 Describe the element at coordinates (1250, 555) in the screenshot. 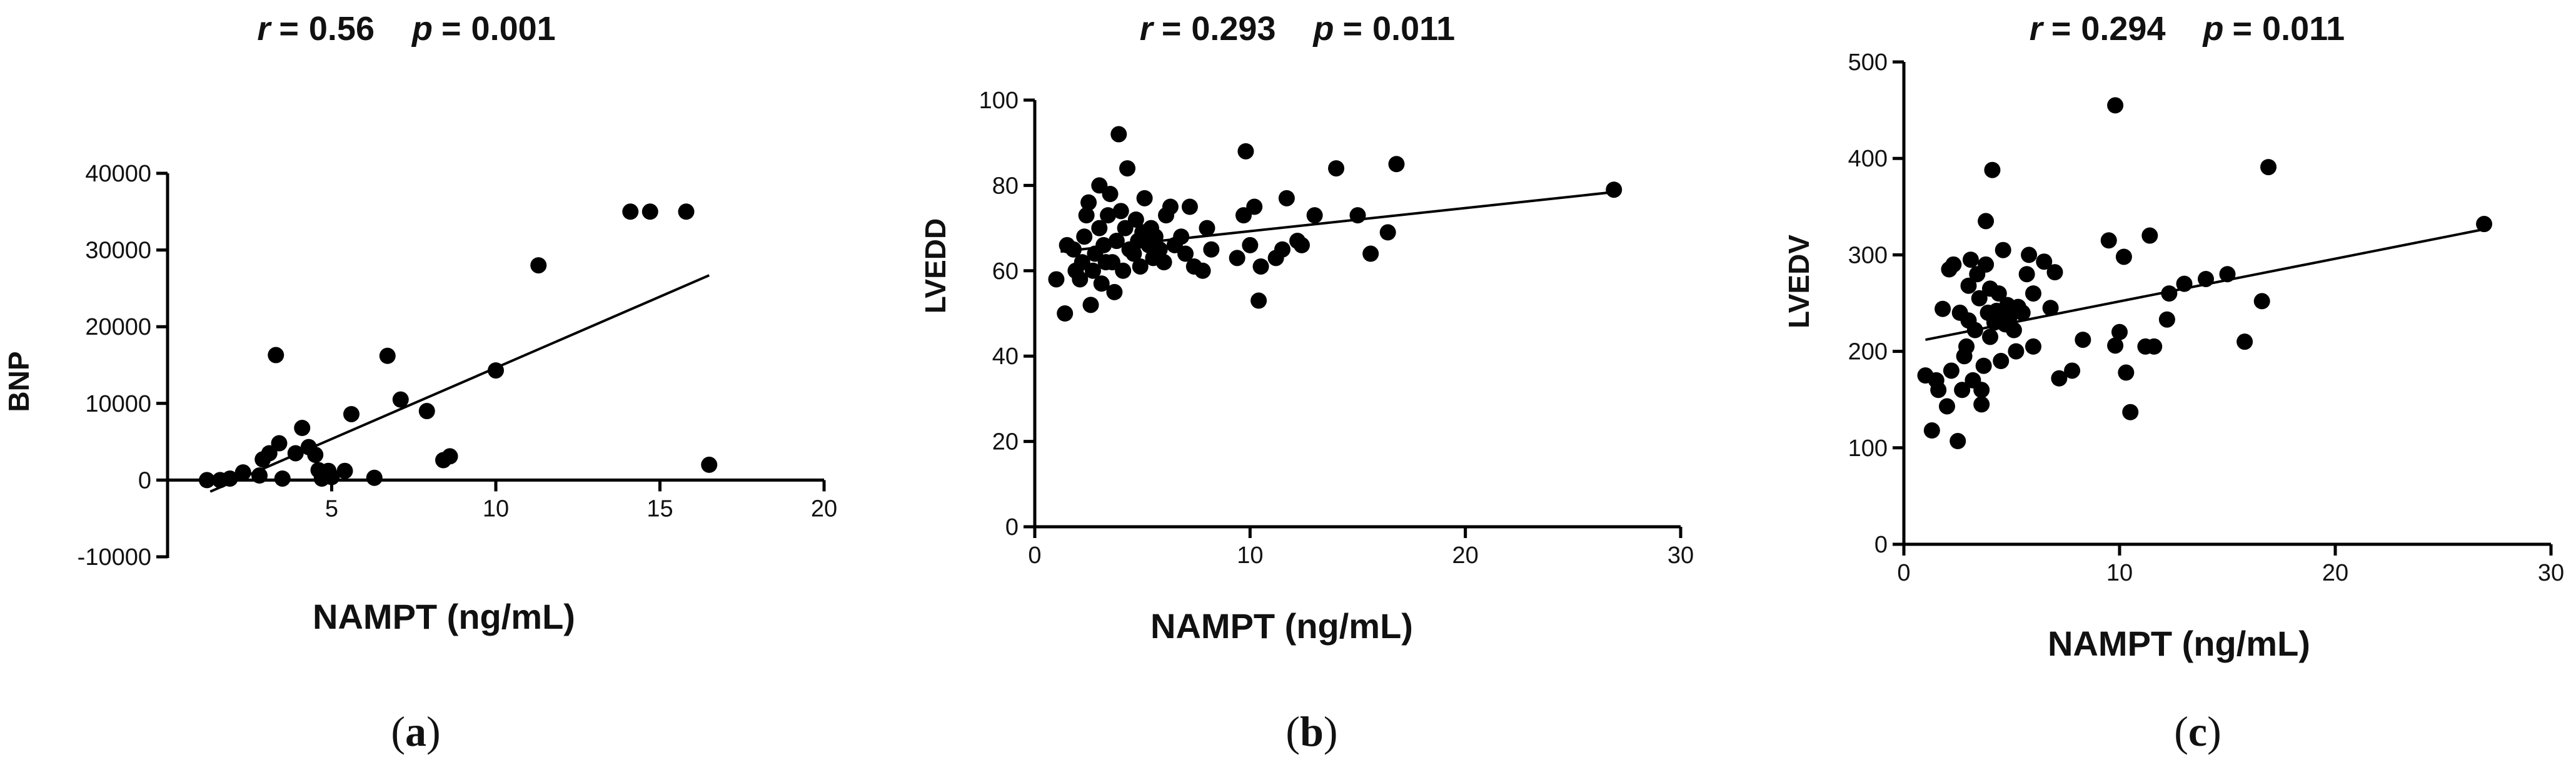

I see `panel-b-x-tick-label: 10` at that location.